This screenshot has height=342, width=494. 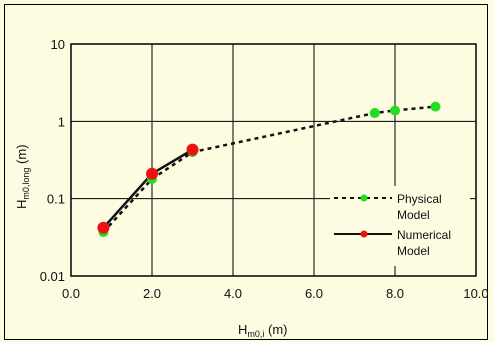 I want to click on x-tick-label: 4.0, so click(x=233, y=293).